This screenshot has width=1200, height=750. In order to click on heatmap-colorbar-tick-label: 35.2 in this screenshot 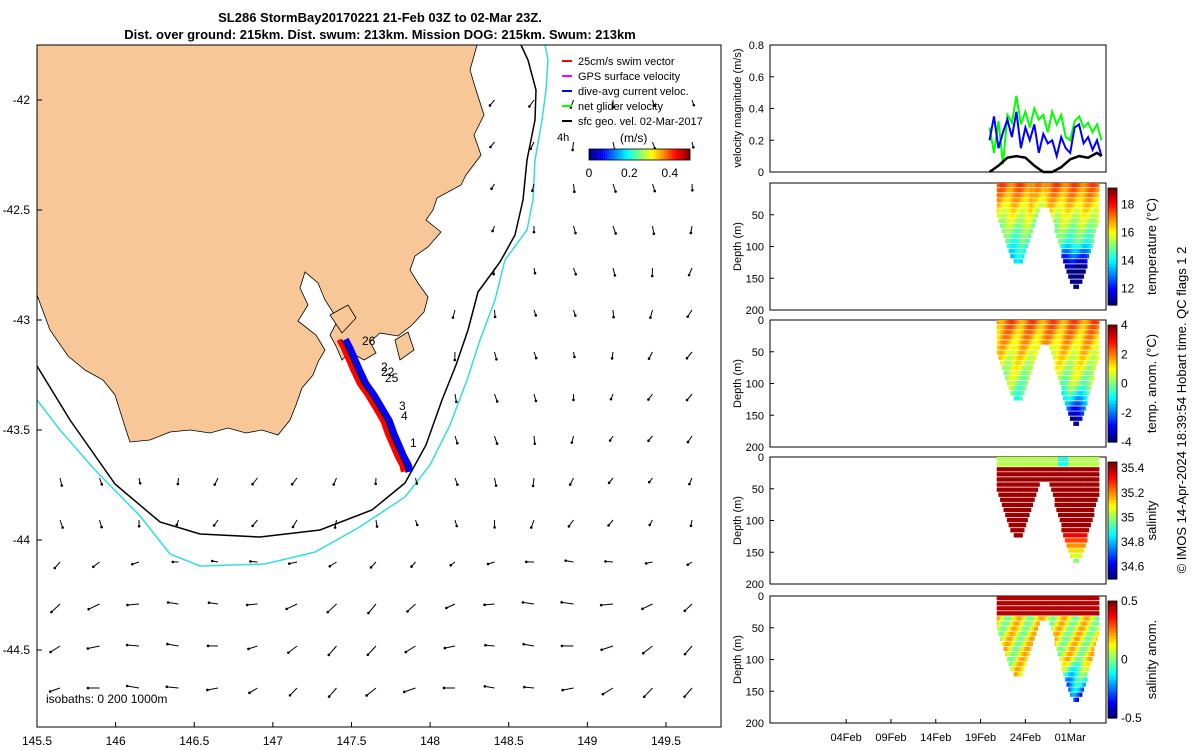, I will do `click(1133, 493)`.